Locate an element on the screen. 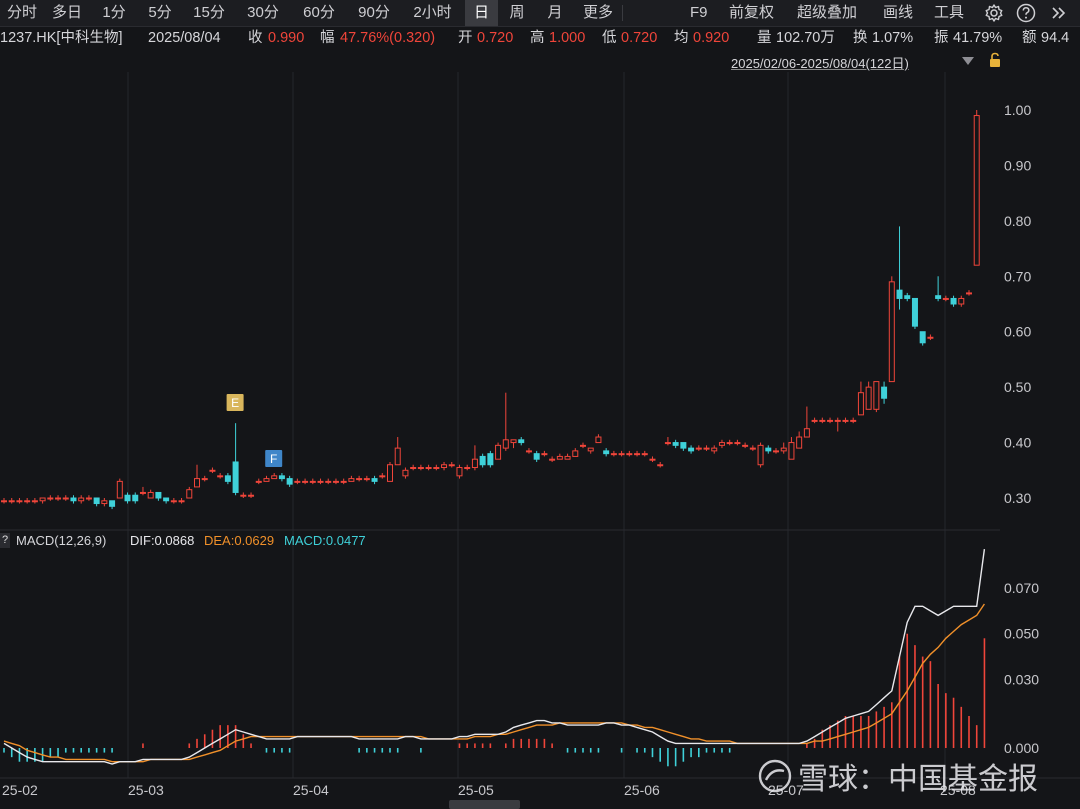 The width and height of the screenshot is (1080, 809). period-tab: 5分 is located at coordinates (160, 12).